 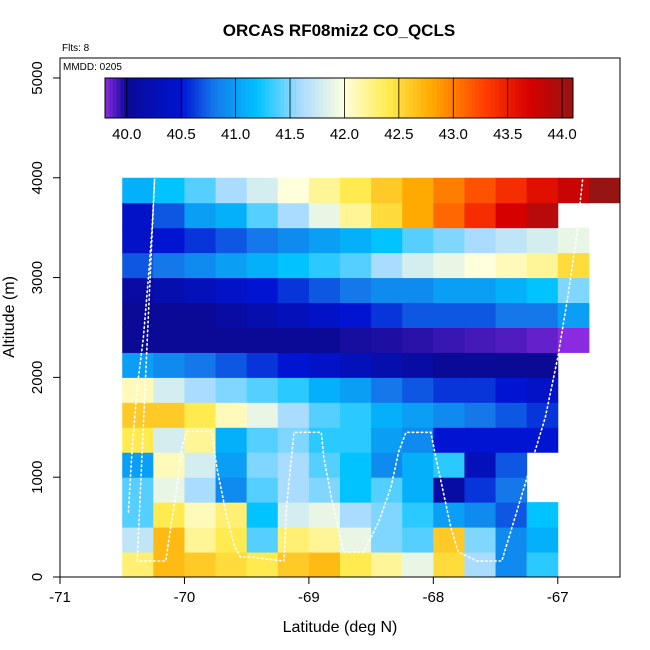 What do you see at coordinates (309, 597) in the screenshot?
I see `x-tick-label: -69` at bounding box center [309, 597].